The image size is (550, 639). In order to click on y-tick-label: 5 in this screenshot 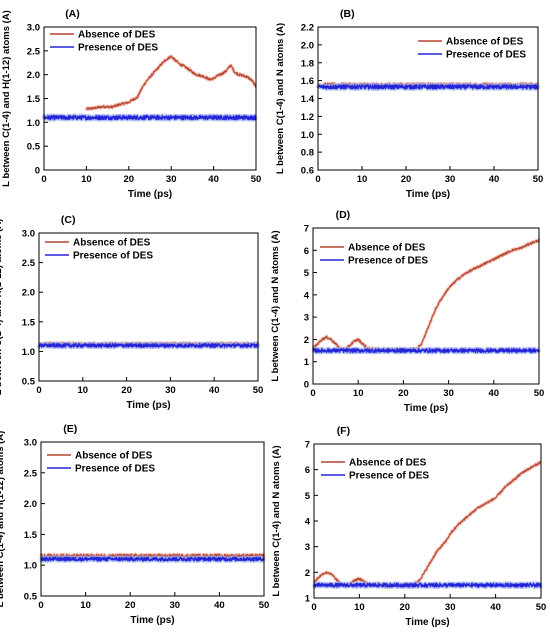, I will do `click(307, 273)`.